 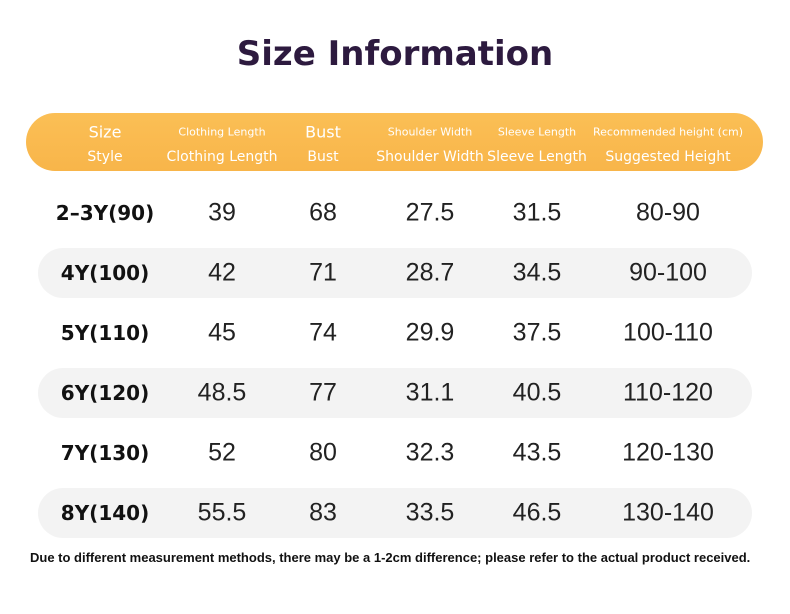 What do you see at coordinates (668, 132) in the screenshot?
I see `header-label: Recommended height (cm)` at bounding box center [668, 132].